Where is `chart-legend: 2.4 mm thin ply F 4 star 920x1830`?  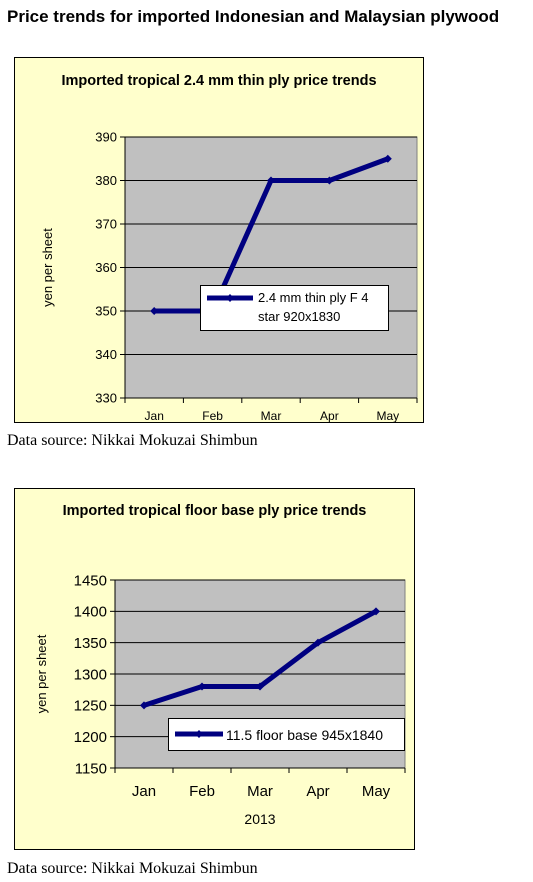
chart-legend: 2.4 mm thin ply F 4 star 920x1830 is located at coordinates (294, 308).